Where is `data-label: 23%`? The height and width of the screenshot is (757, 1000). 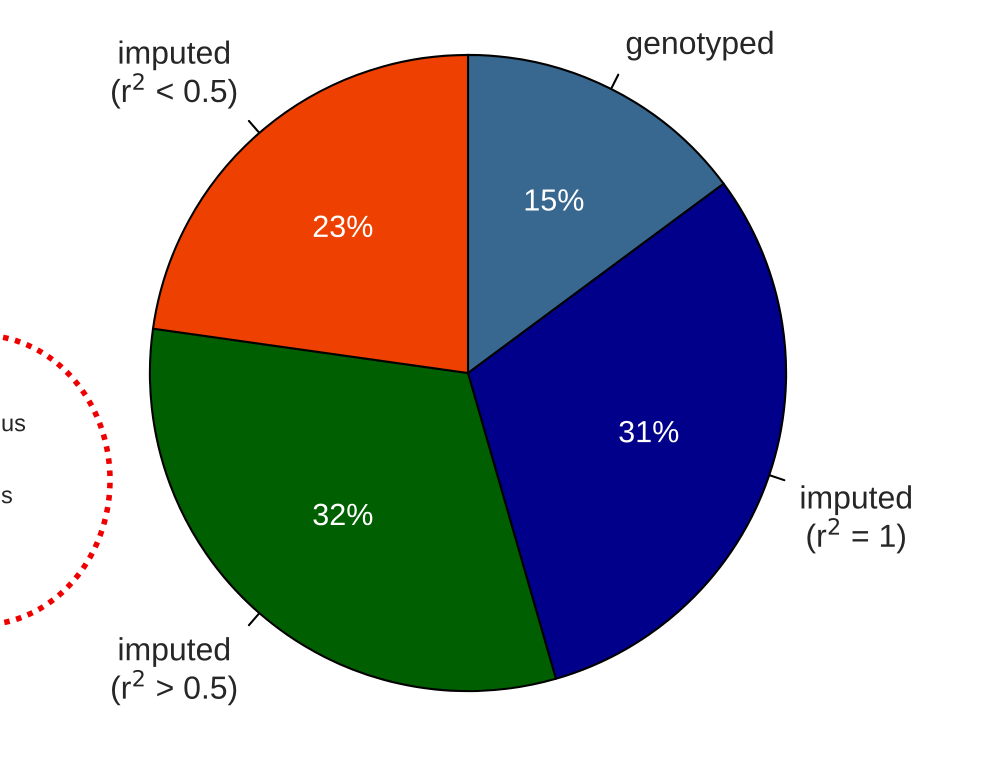
data-label: 23% is located at coordinates (343, 227).